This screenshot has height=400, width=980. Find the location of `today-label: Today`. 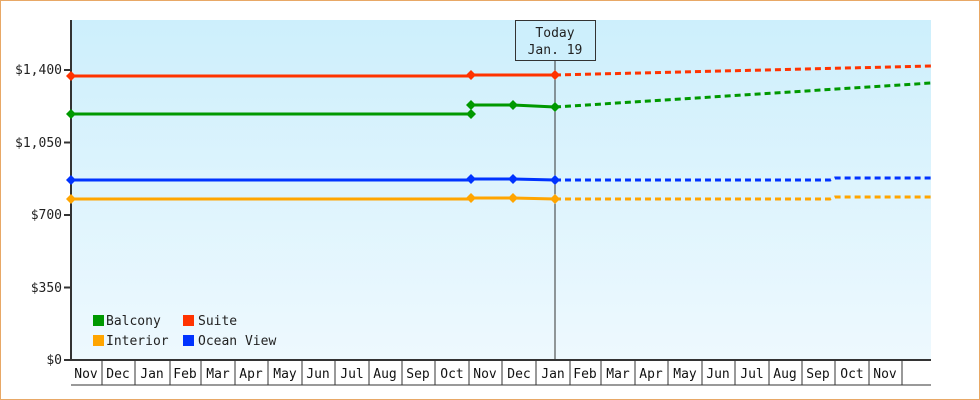

today-label: Today is located at coordinates (554, 33).